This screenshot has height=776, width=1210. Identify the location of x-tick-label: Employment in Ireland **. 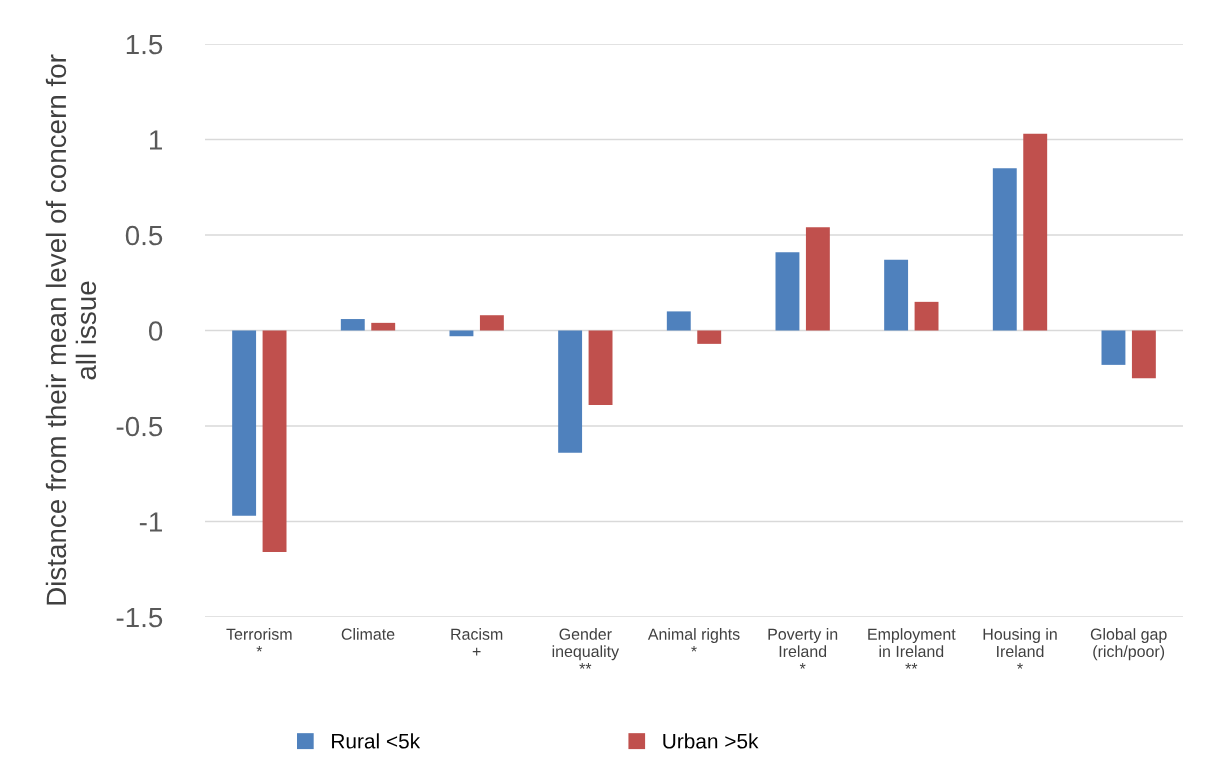
(912, 648).